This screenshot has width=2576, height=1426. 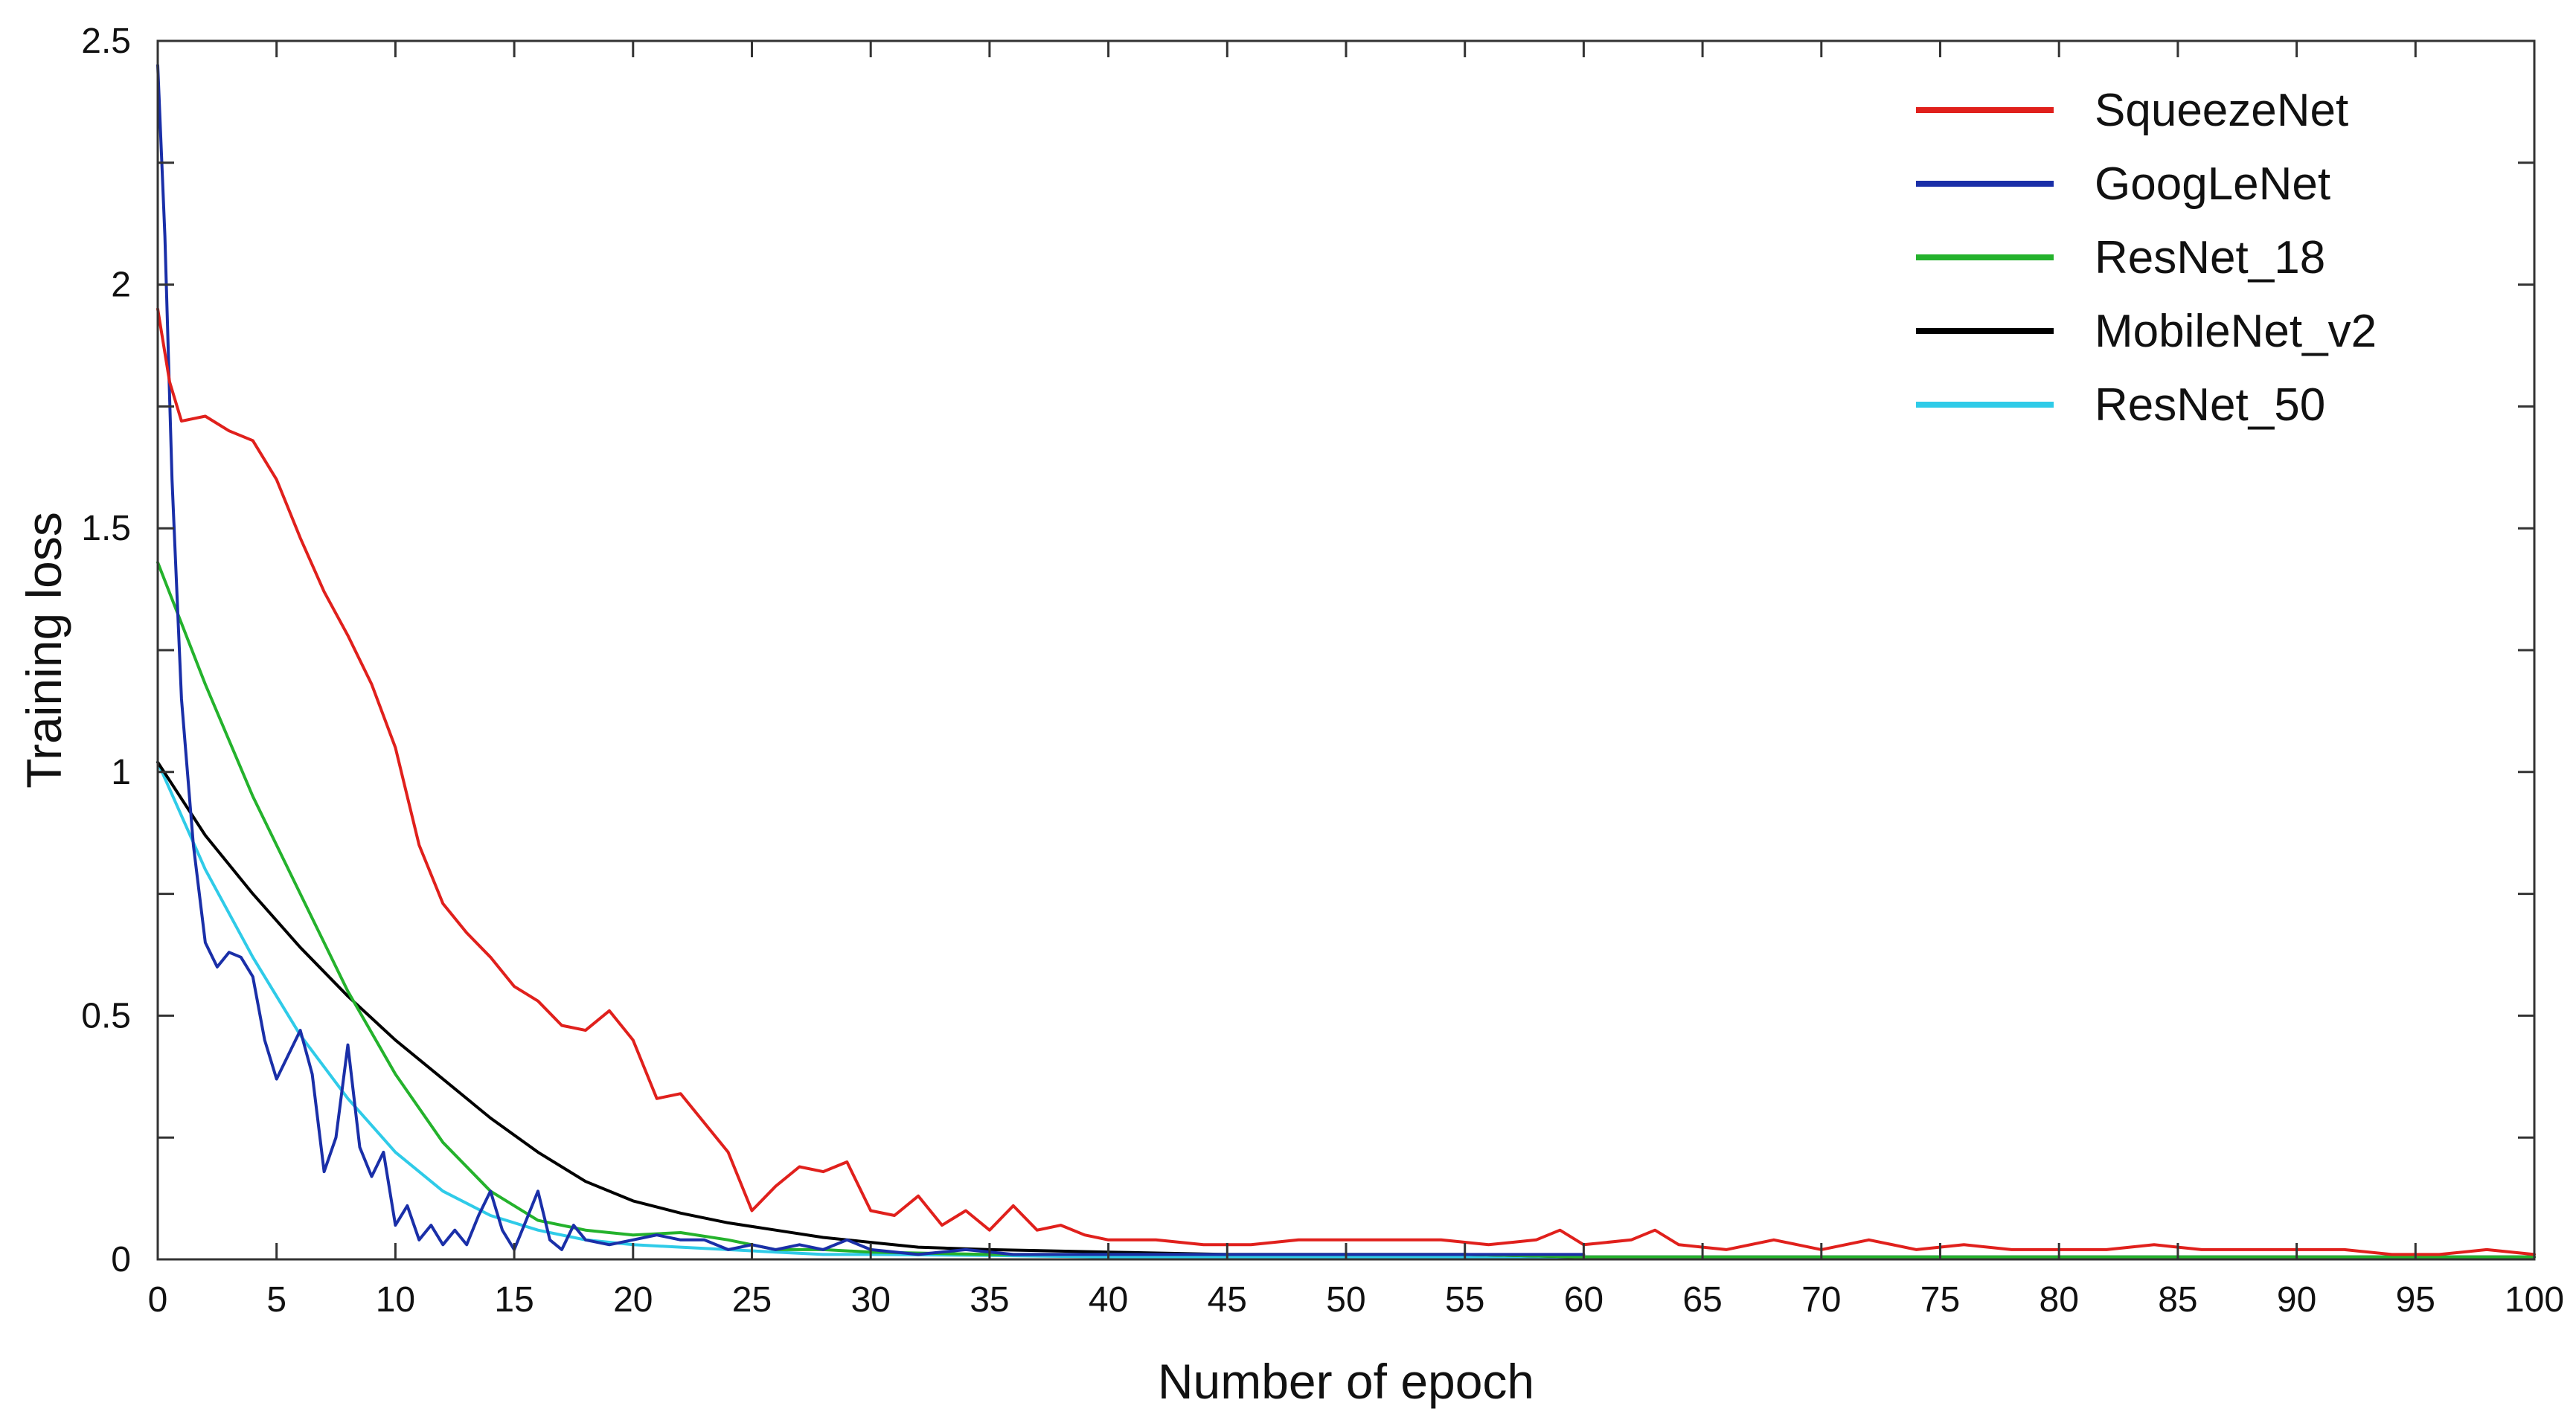 I want to click on y-tick-label: 2, so click(x=121, y=285).